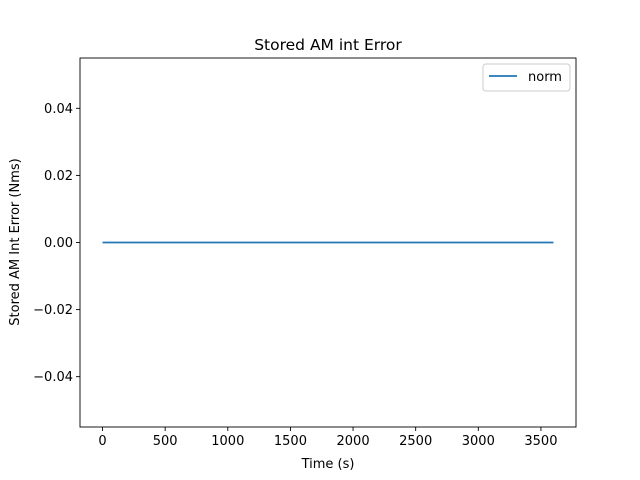 Image resolution: width=640 pixels, height=480 pixels. What do you see at coordinates (478, 441) in the screenshot?
I see `x-tick-label: 3000` at bounding box center [478, 441].